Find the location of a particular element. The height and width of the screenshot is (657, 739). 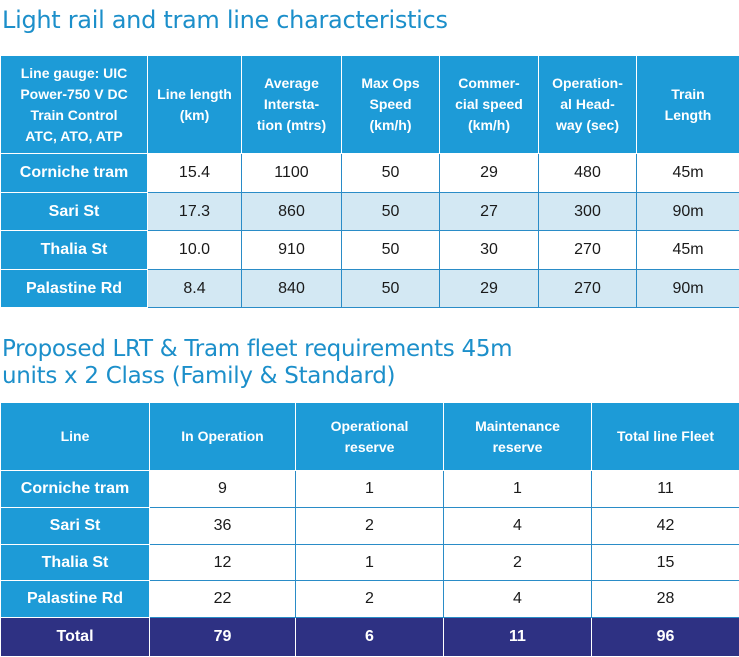

table-row: Palastine Rd 22 2 4 28 is located at coordinates (370, 599).